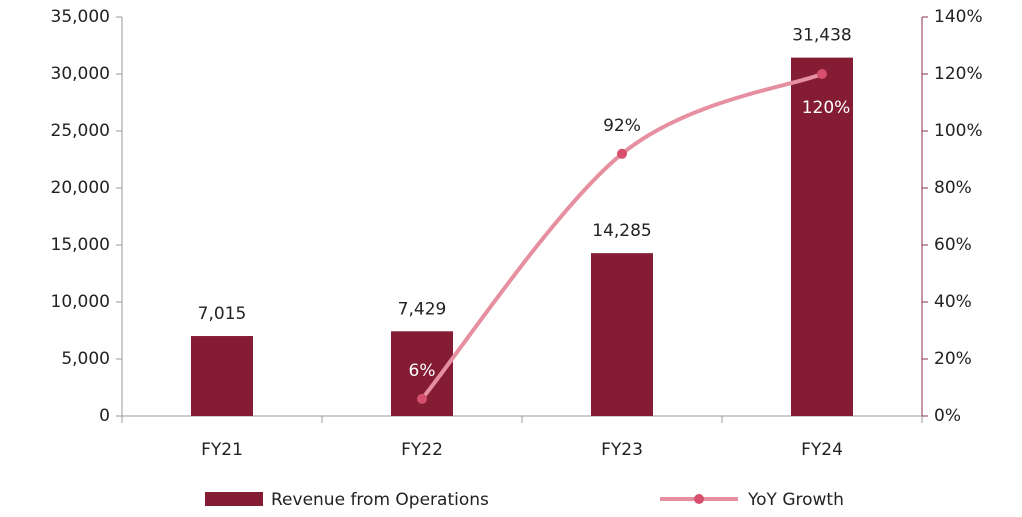 The width and height of the screenshot is (1022, 517). Describe the element at coordinates (621, 231) in the screenshot. I see `bar-value-label: 14,285` at that location.